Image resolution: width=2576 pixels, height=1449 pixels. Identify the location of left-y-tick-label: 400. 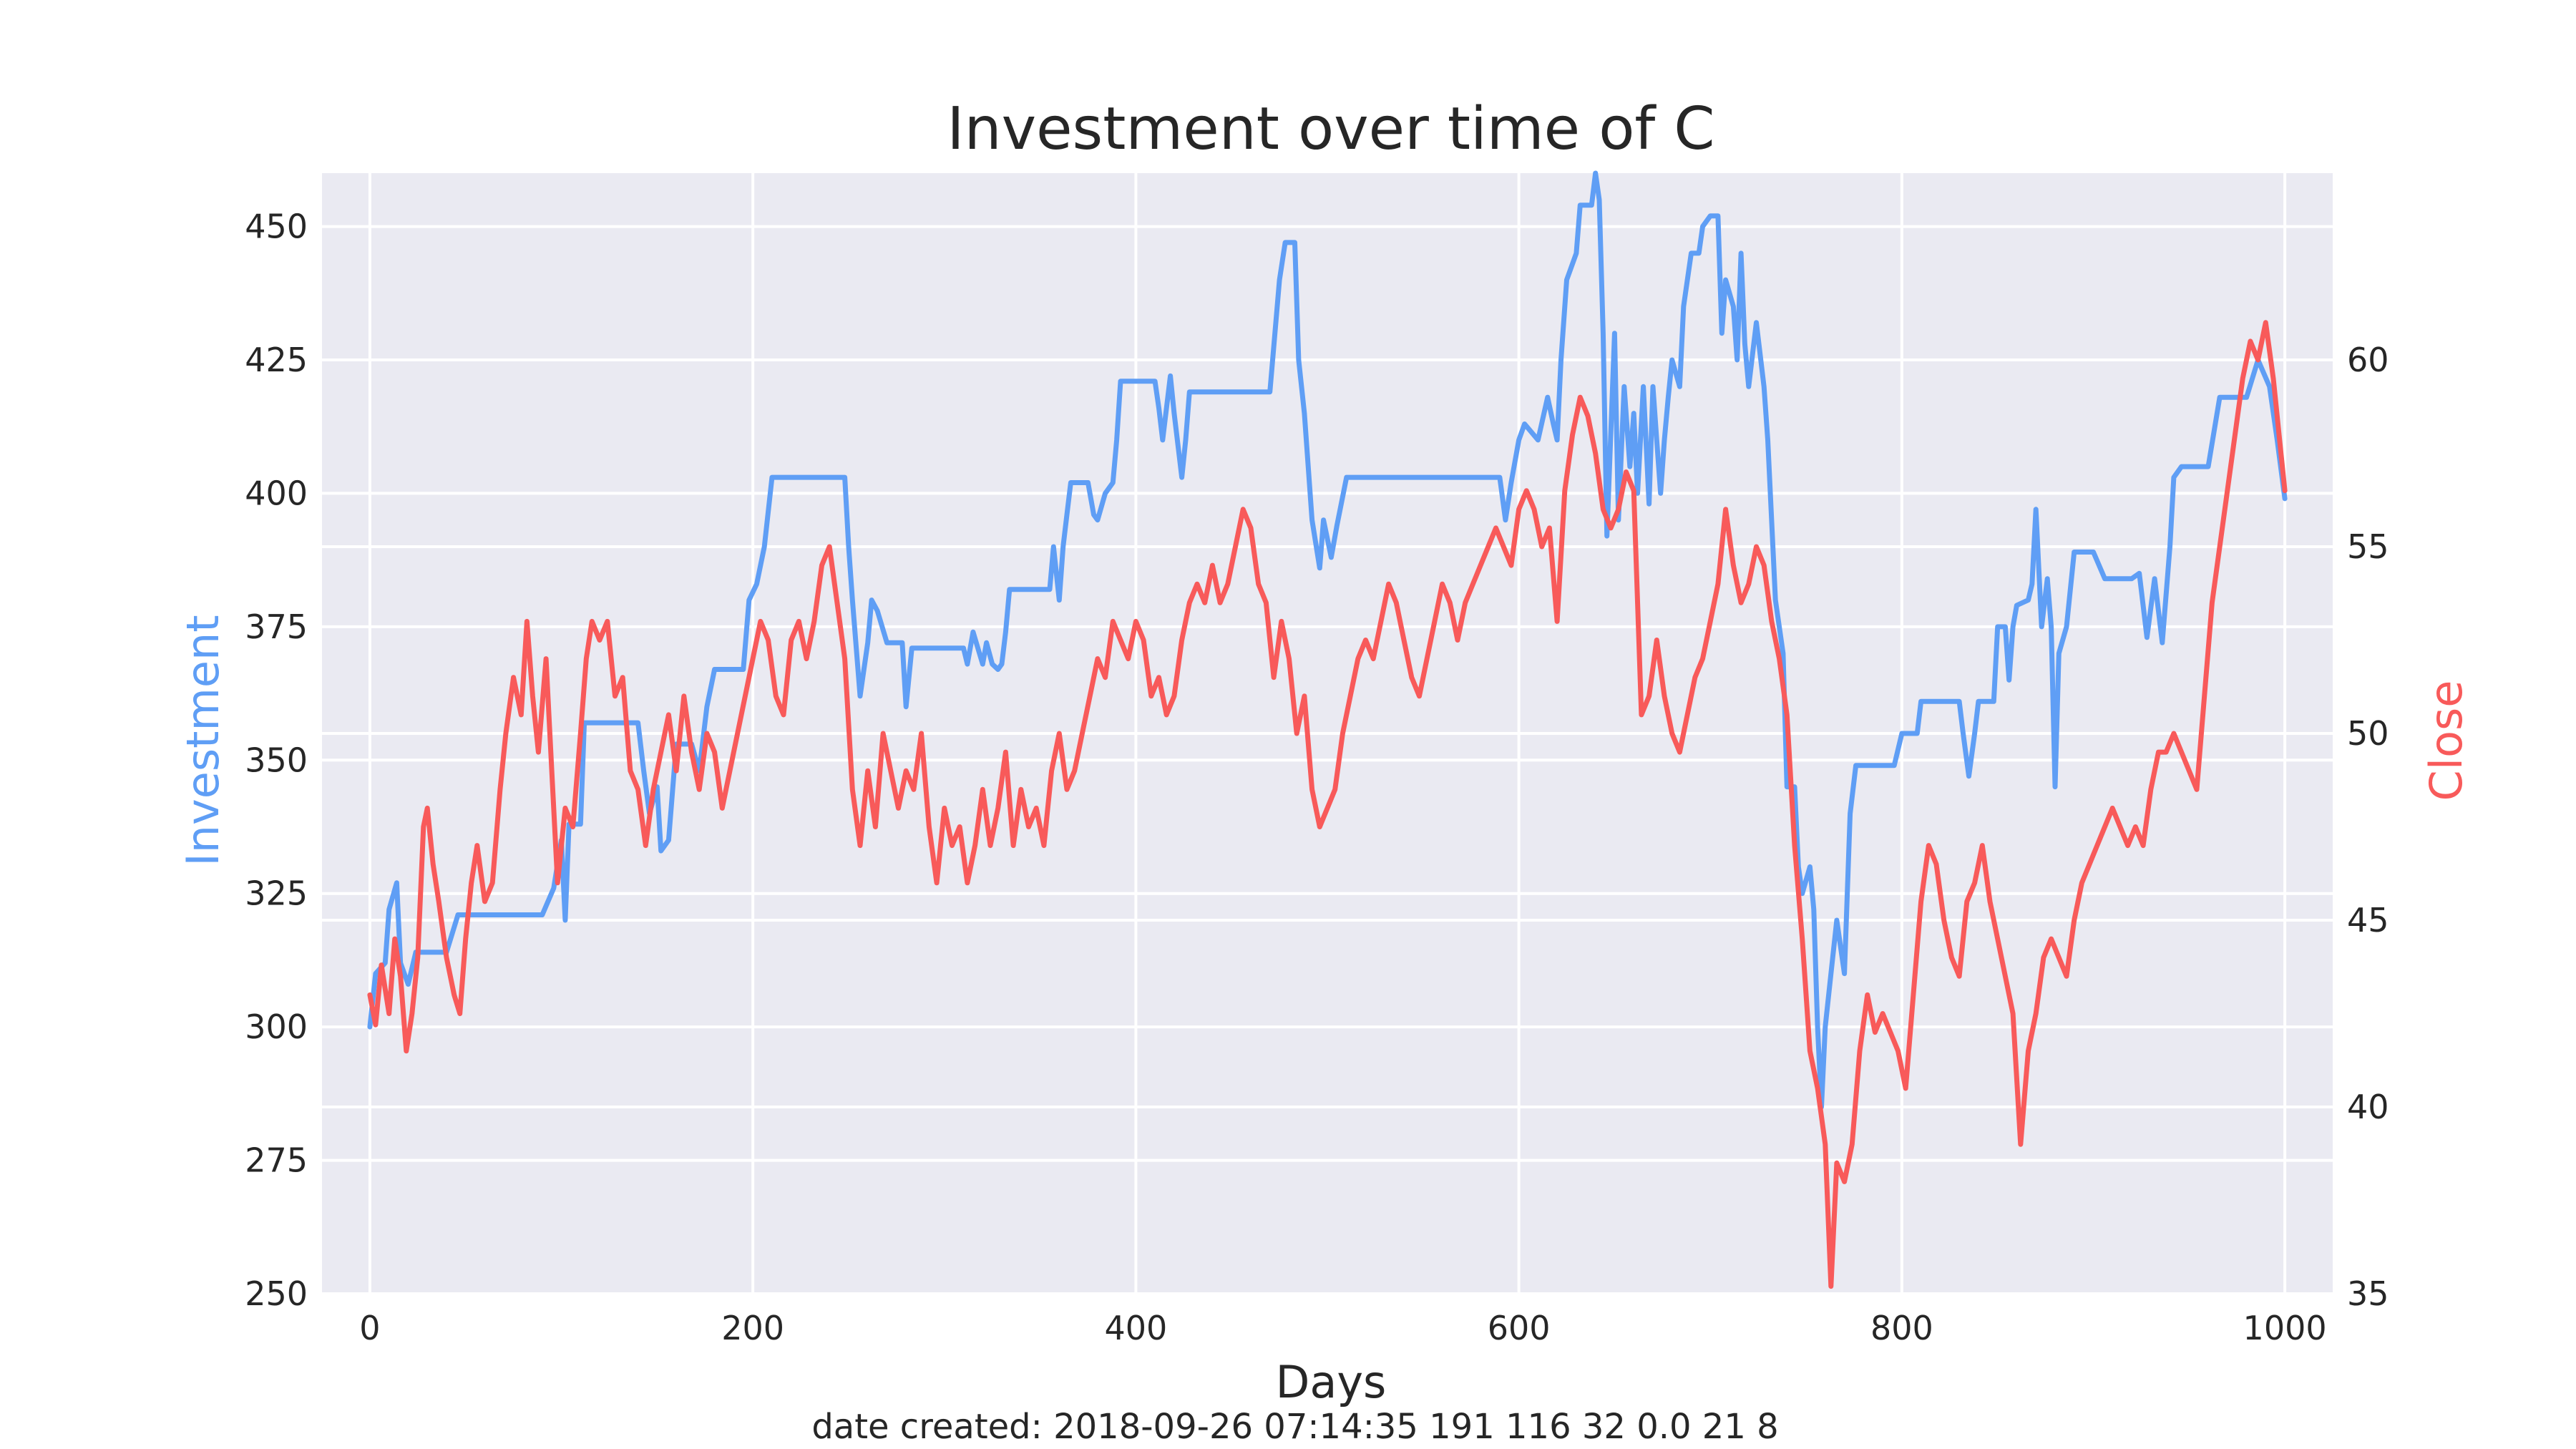
(276, 493).